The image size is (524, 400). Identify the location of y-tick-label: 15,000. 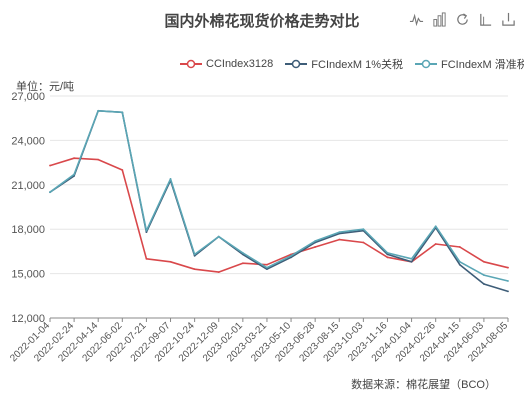
(28, 275).